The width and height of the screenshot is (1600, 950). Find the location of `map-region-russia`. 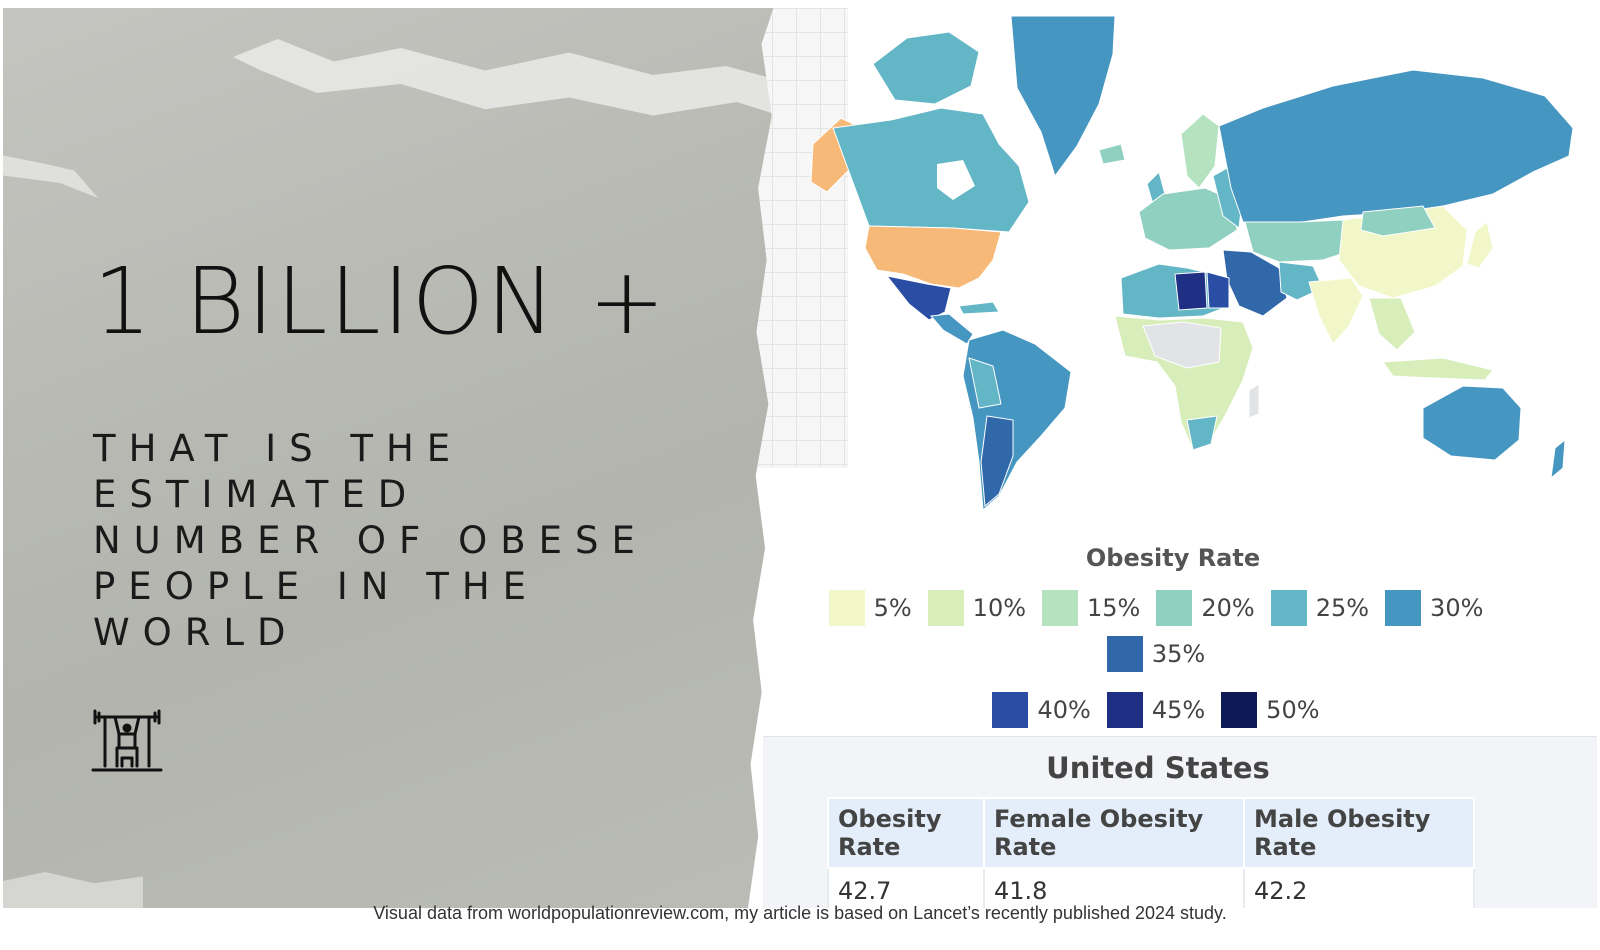

map-region-russia is located at coordinates (1396, 147).